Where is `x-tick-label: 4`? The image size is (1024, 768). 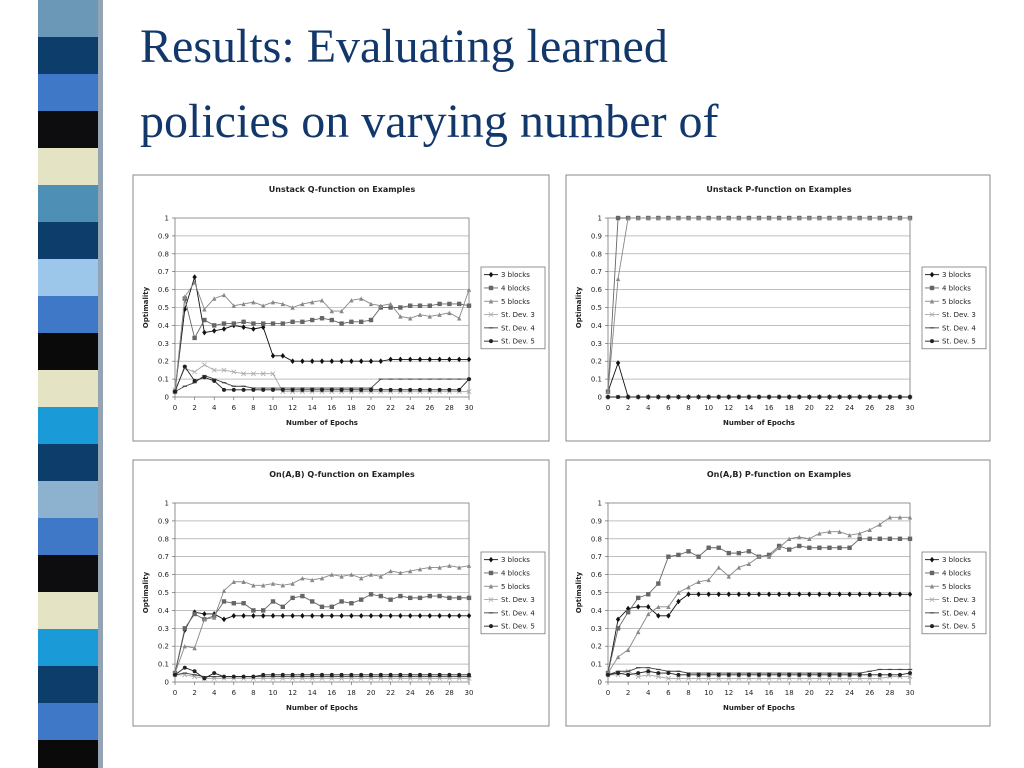 x-tick-label: 4 is located at coordinates (214, 408).